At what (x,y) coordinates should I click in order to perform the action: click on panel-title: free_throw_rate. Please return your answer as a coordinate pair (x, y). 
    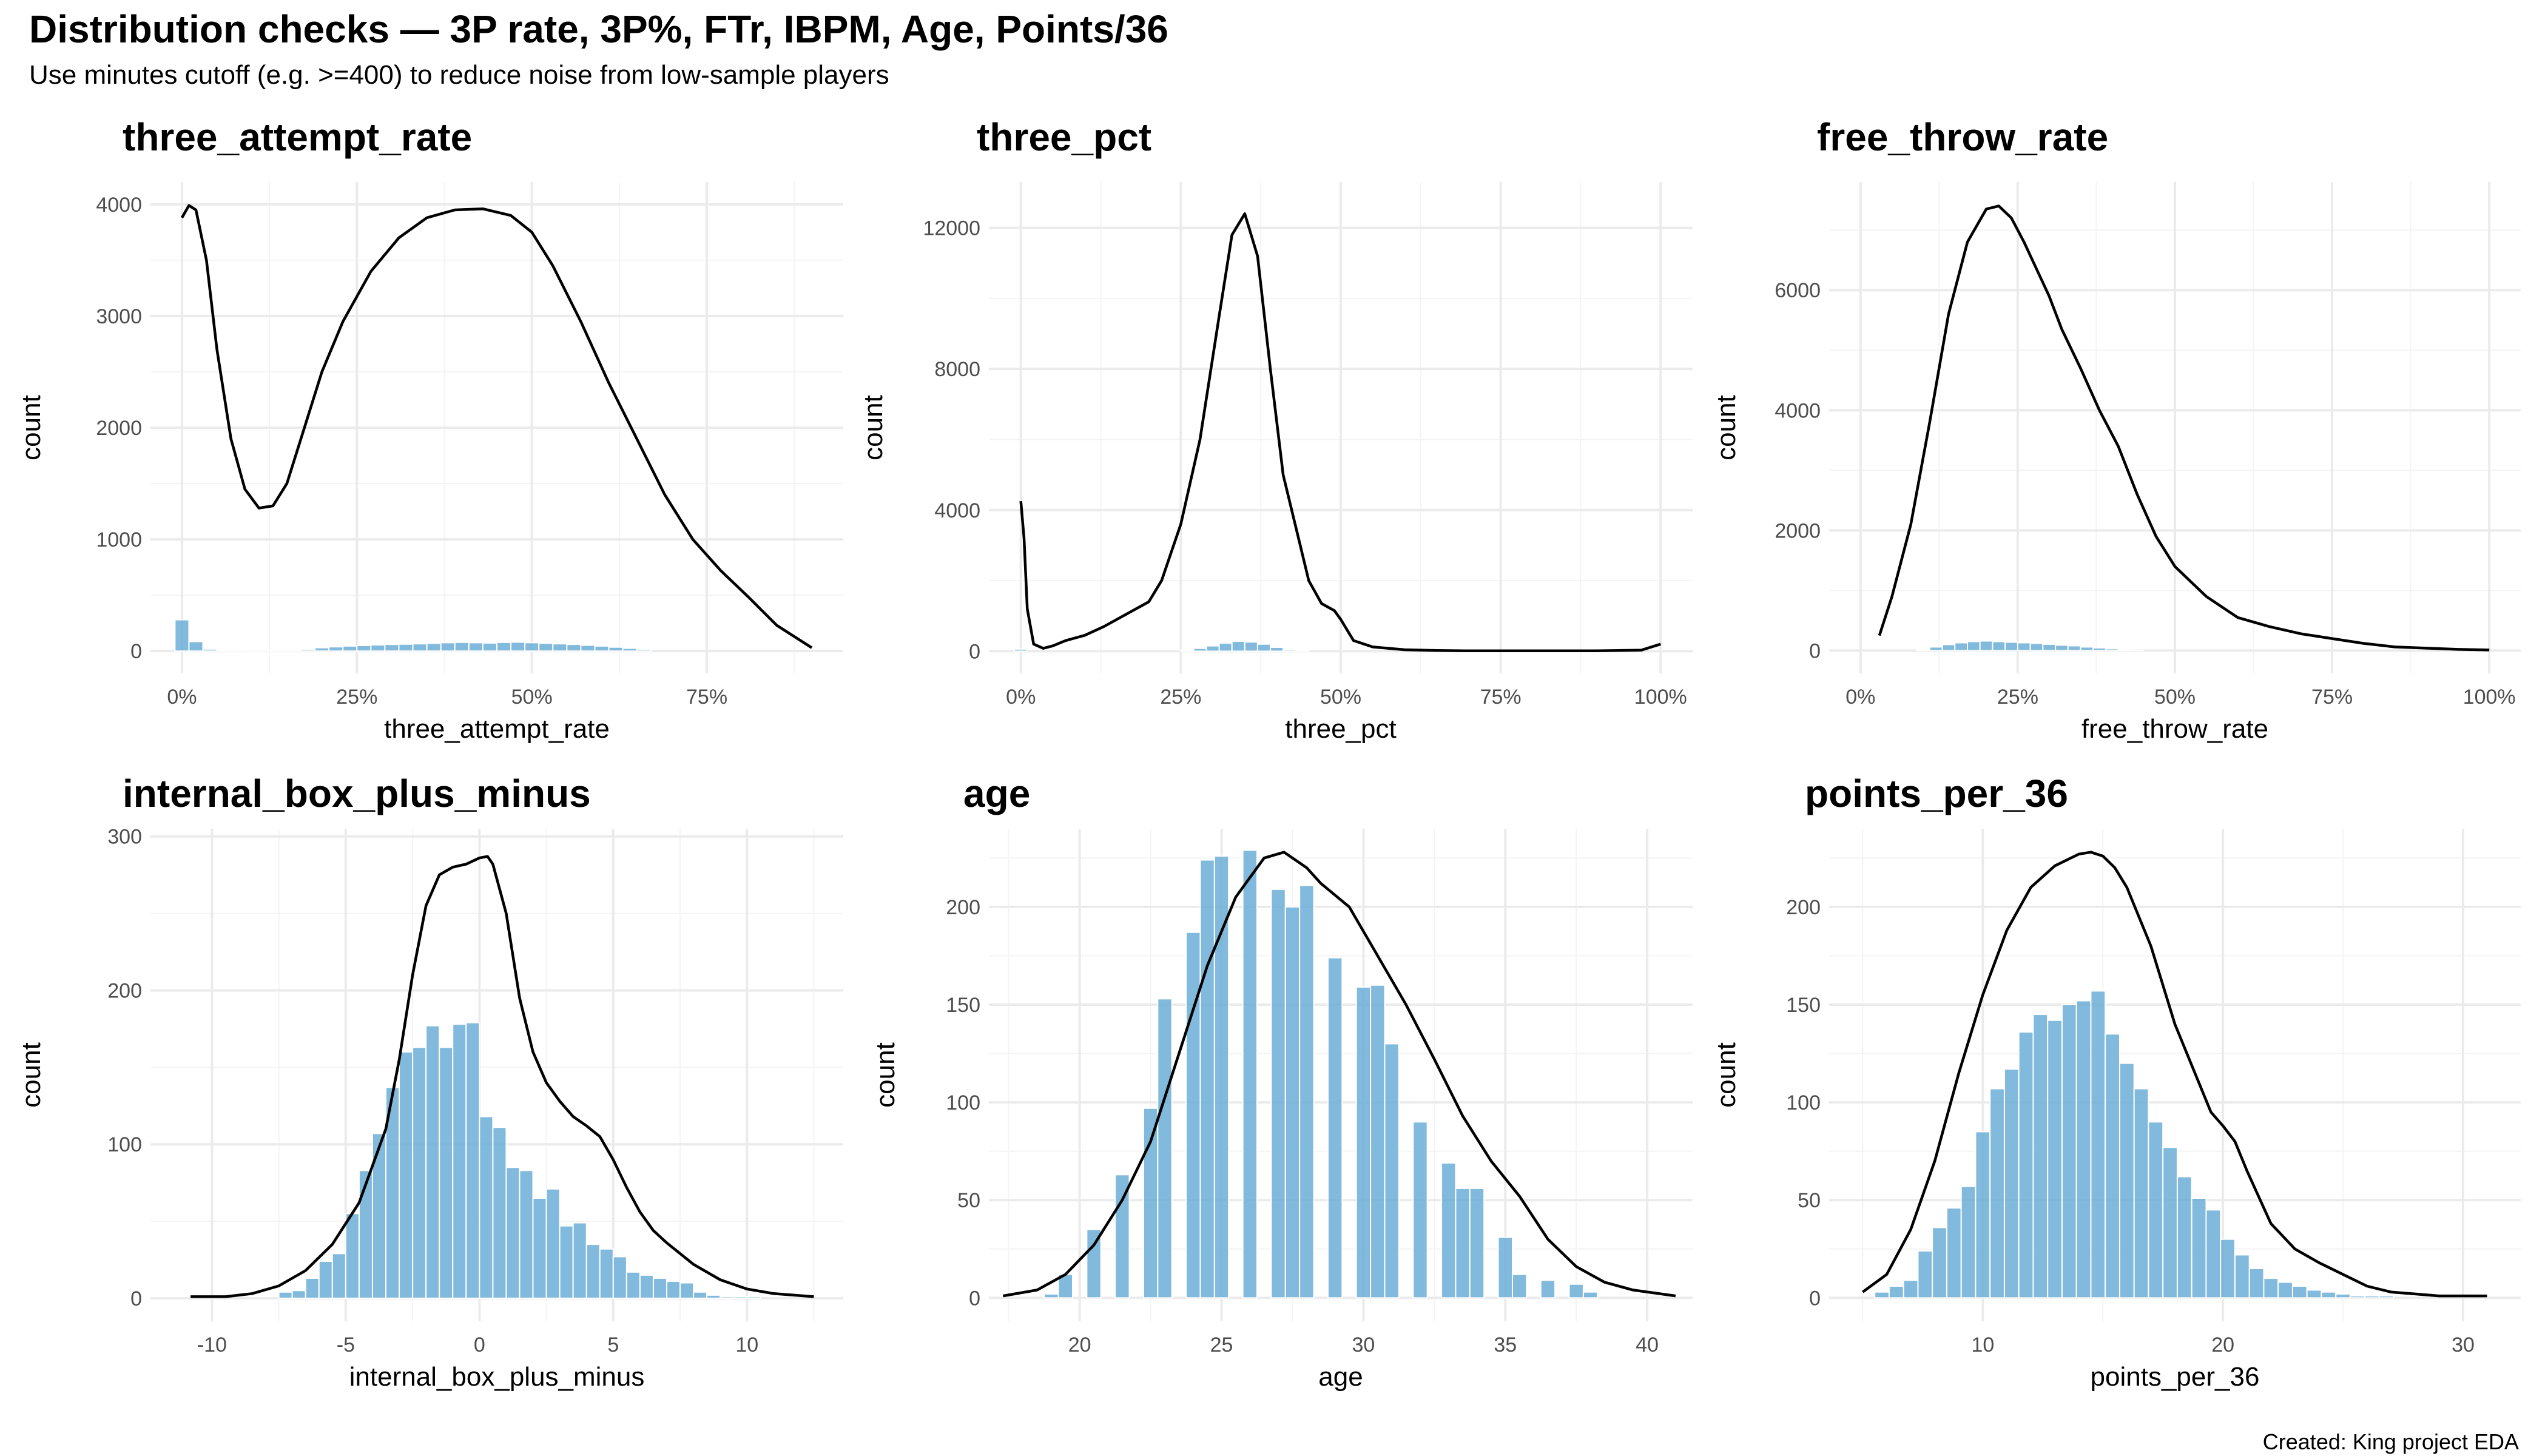
    Looking at the image, I should click on (1962, 137).